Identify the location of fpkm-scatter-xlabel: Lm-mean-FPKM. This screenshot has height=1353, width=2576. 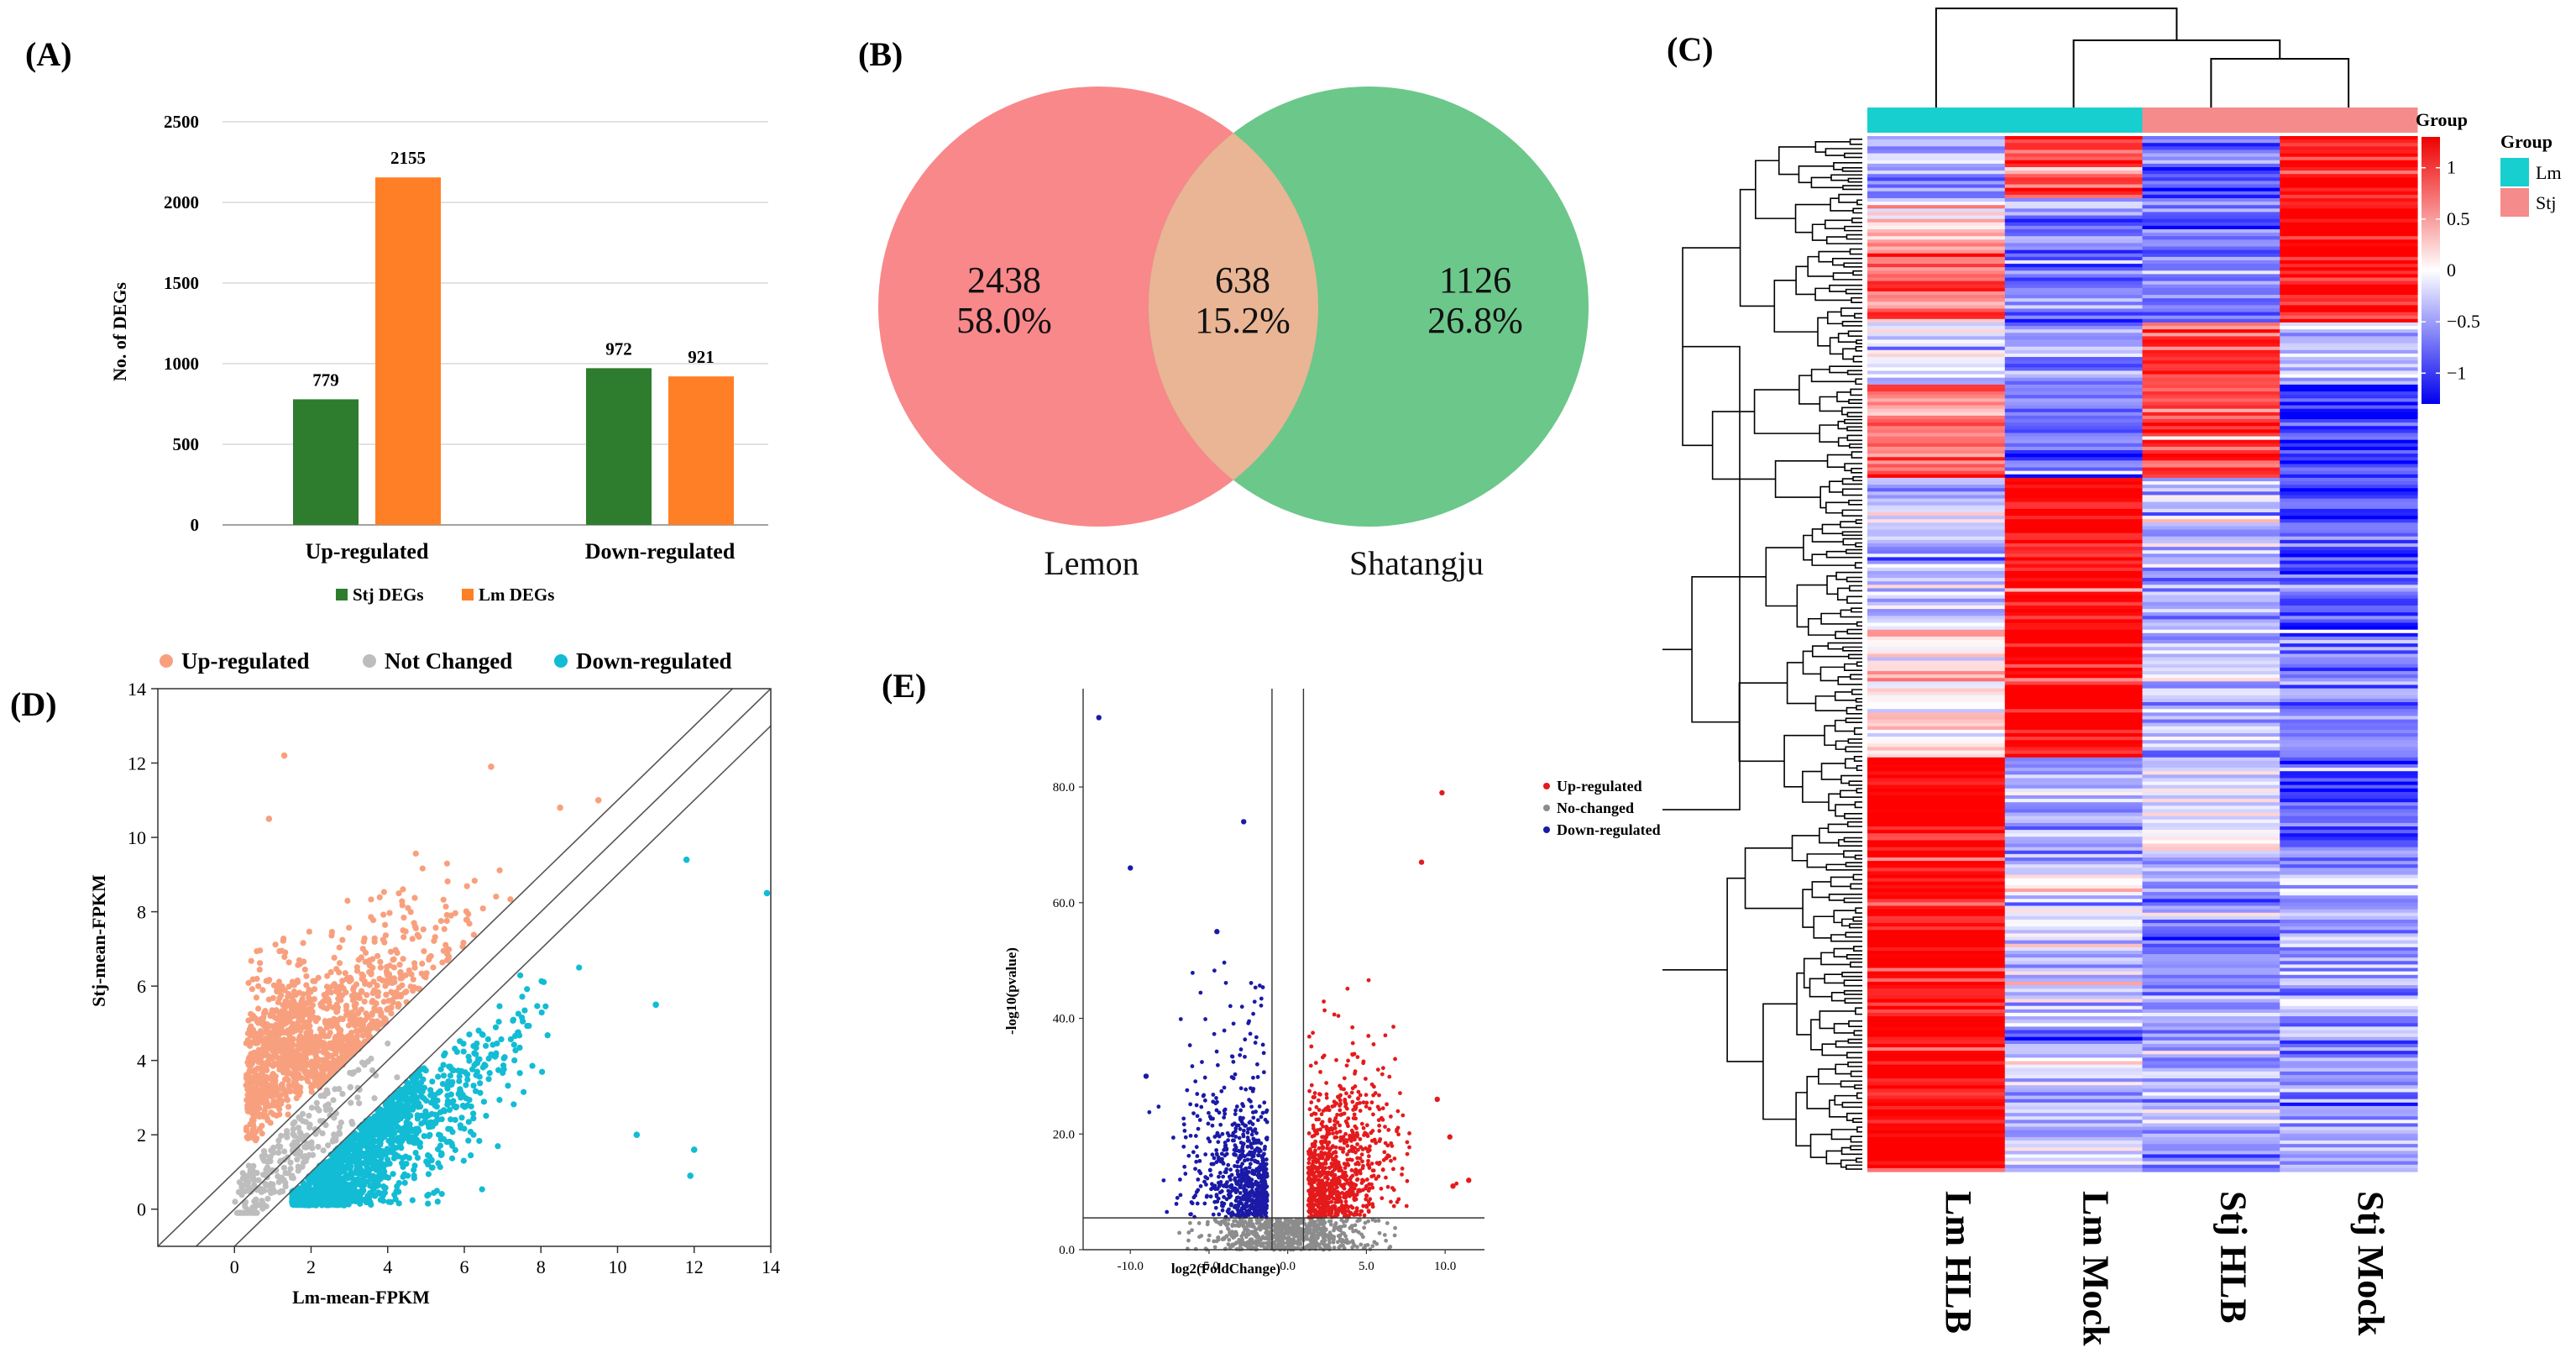
(361, 1297).